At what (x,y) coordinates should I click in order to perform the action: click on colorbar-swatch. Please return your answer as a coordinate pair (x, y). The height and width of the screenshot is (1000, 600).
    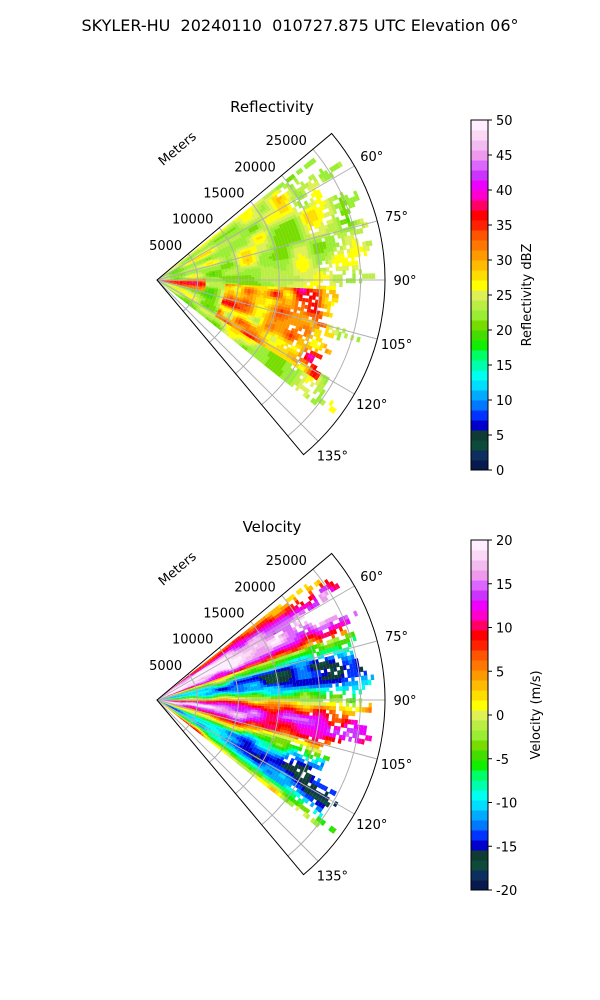
    Looking at the image, I should click on (479, 355).